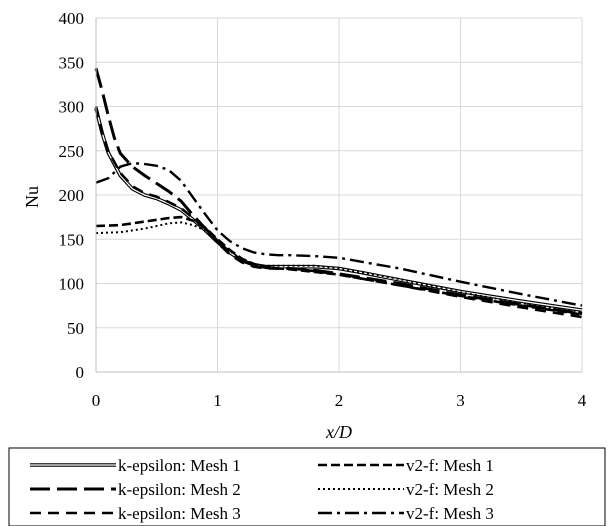 This screenshot has height=526, width=614. I want to click on legend-label: k-epsilon: Mesh 1, so click(179, 465).